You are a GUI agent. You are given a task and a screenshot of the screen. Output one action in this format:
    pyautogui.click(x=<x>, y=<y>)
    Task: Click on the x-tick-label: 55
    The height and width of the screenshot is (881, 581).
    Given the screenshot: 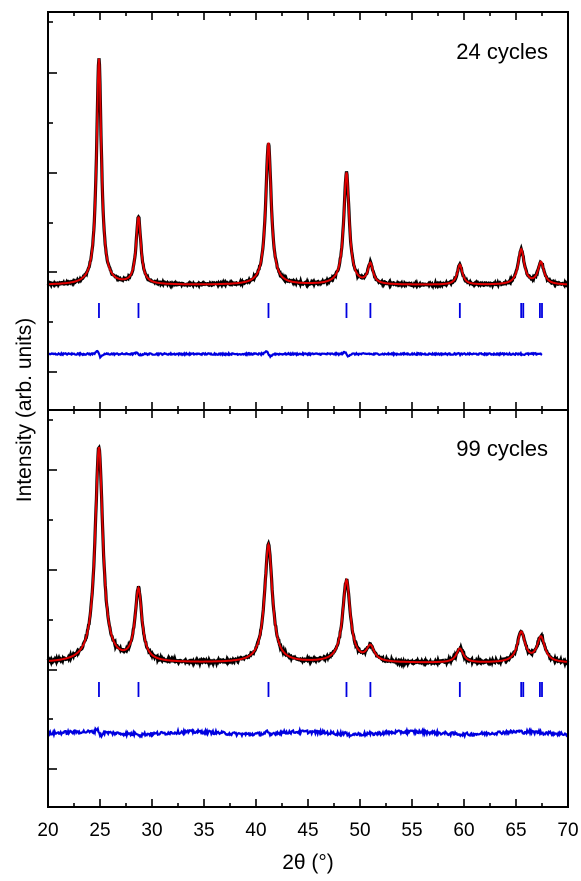 What is the action you would take?
    pyautogui.click(x=411, y=830)
    